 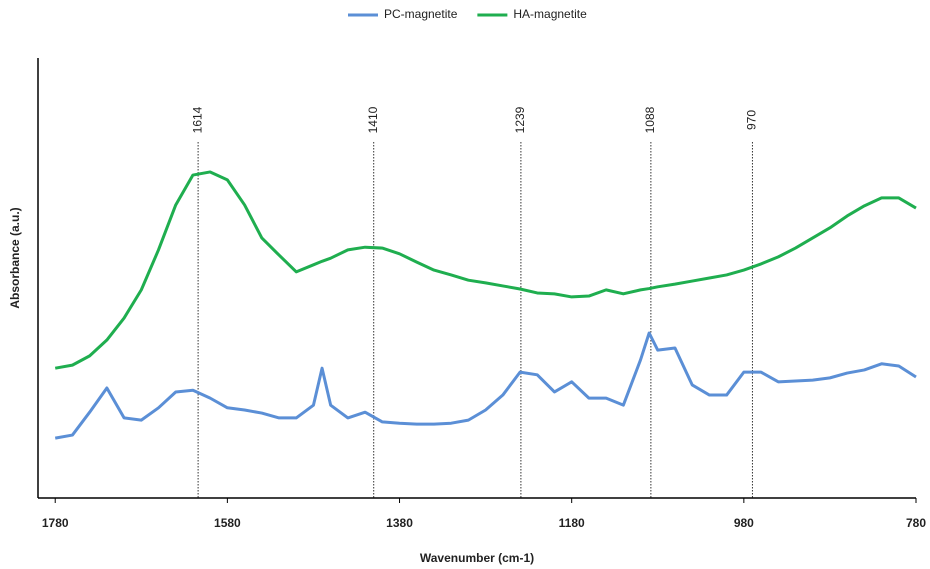 What do you see at coordinates (15, 257) in the screenshot?
I see `y-axis-label: Absorbance (a.u.)` at bounding box center [15, 257].